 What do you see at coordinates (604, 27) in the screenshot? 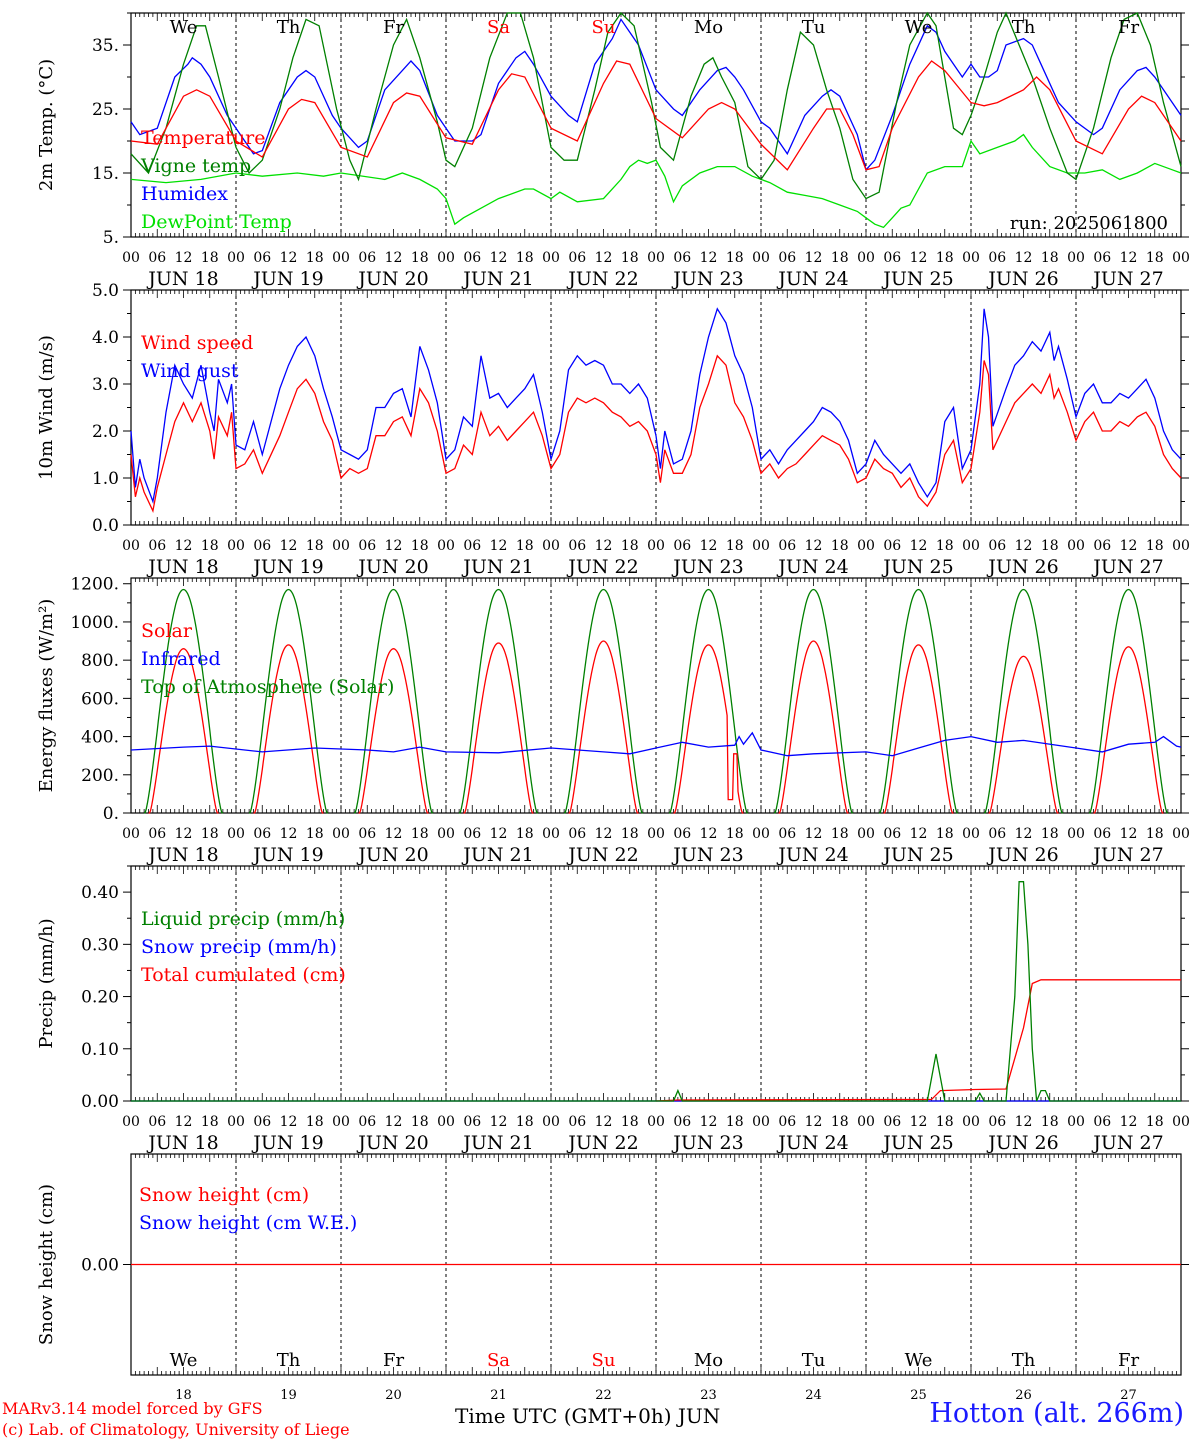
I see `weekday-label: Su` at bounding box center [604, 27].